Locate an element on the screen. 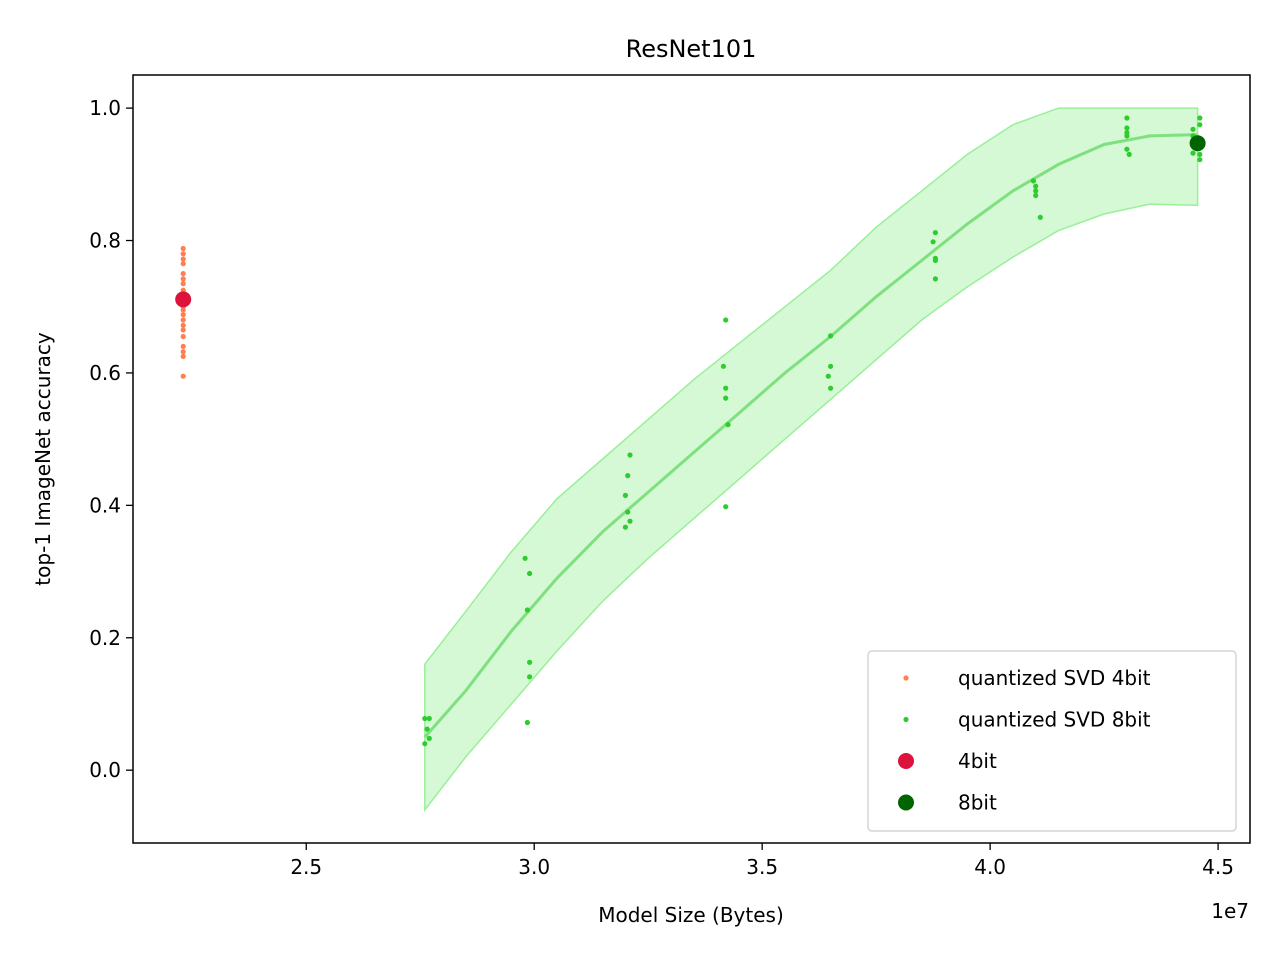 The height and width of the screenshot is (960, 1280). x-axis-label: Model Size (Bytes) is located at coordinates (691, 915).